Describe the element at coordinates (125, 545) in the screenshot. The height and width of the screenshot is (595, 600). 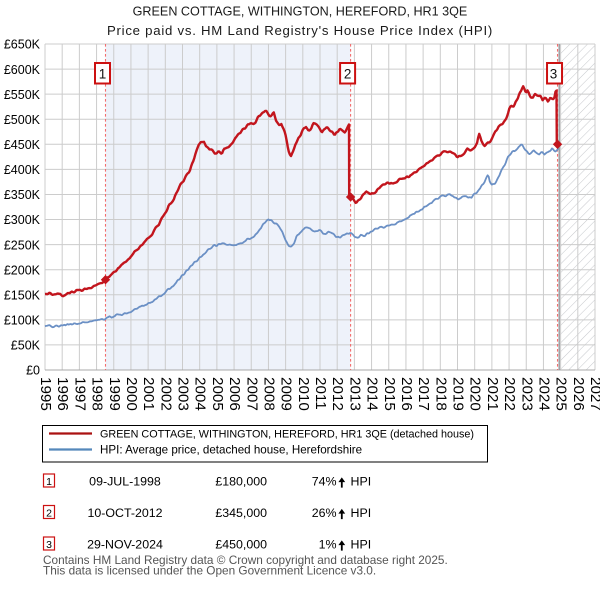
I see `svg-text: 29-NOV-2024` at that location.